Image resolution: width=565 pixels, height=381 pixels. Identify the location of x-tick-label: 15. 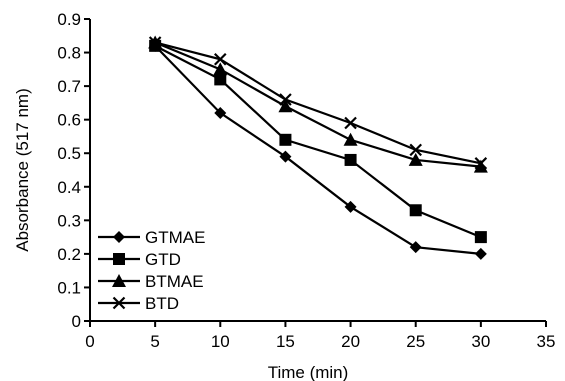
(285, 341).